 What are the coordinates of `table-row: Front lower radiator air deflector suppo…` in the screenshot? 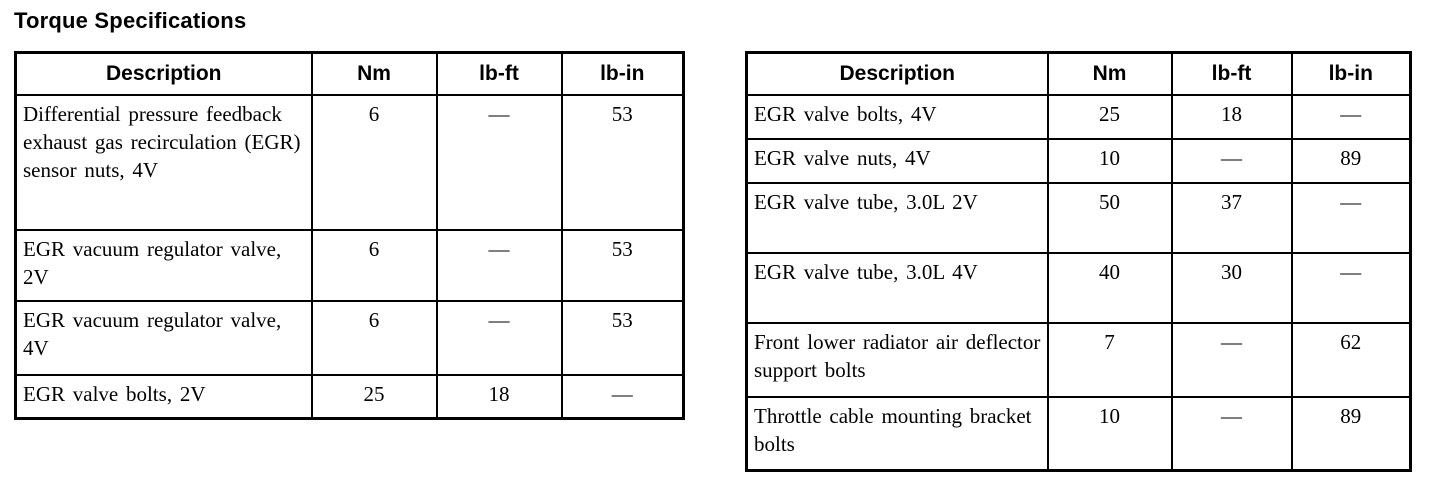 It's located at (1078, 359).